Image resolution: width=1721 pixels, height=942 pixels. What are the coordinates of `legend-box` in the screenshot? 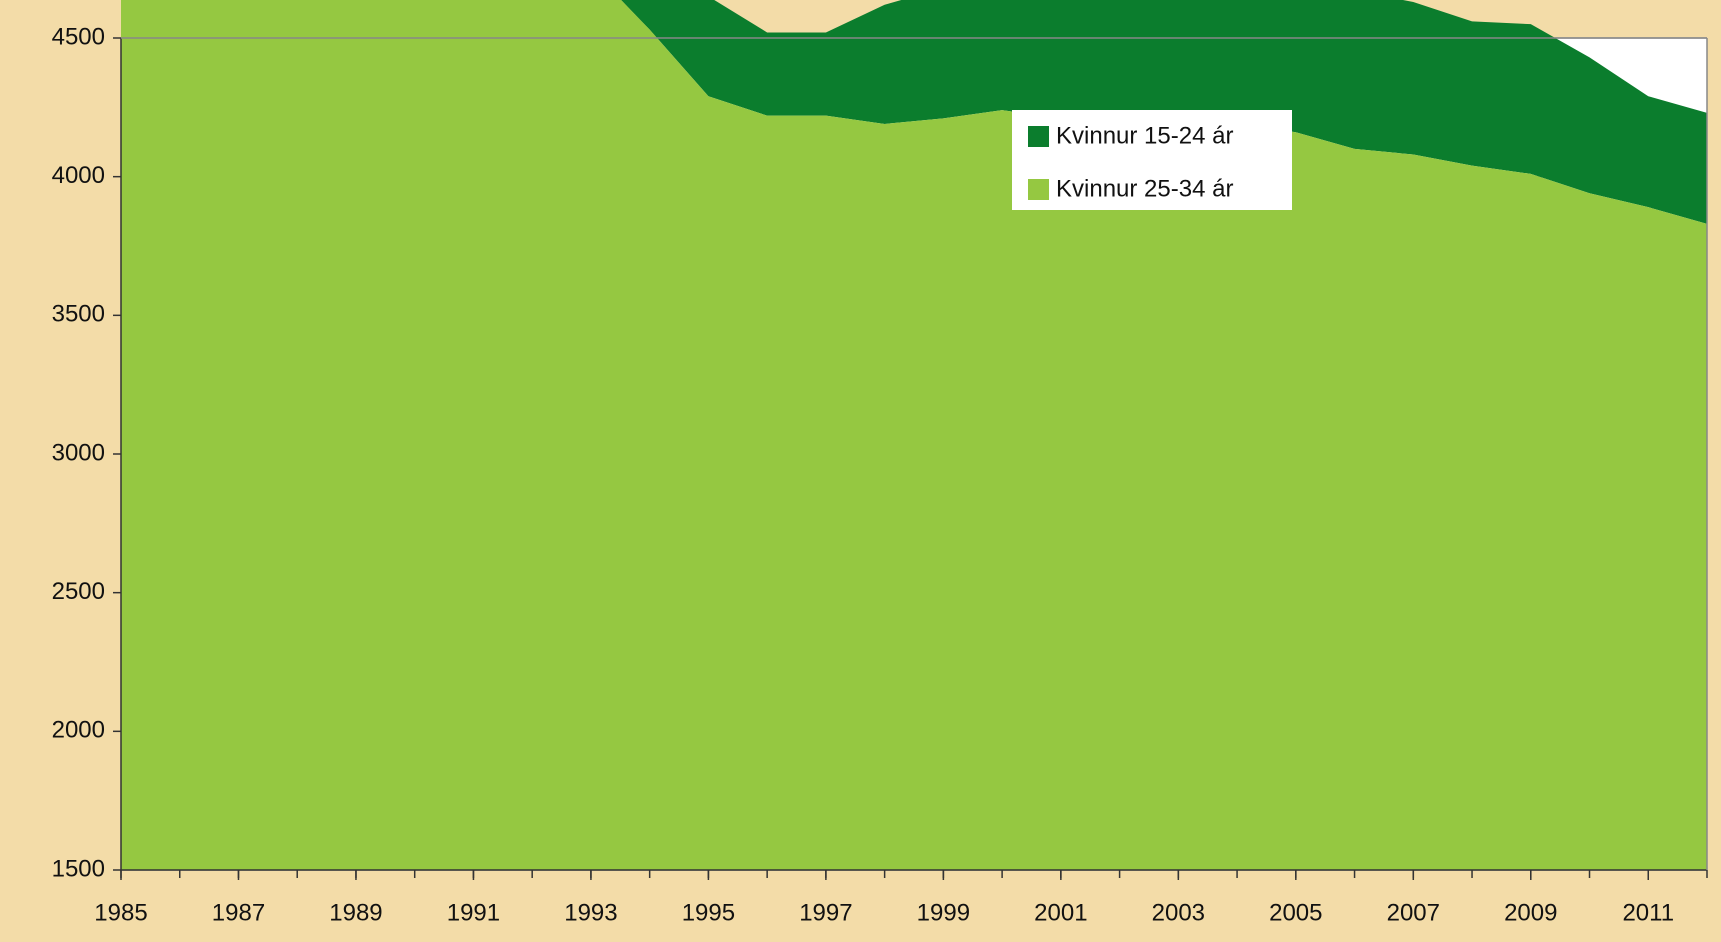 It's located at (1152, 160).